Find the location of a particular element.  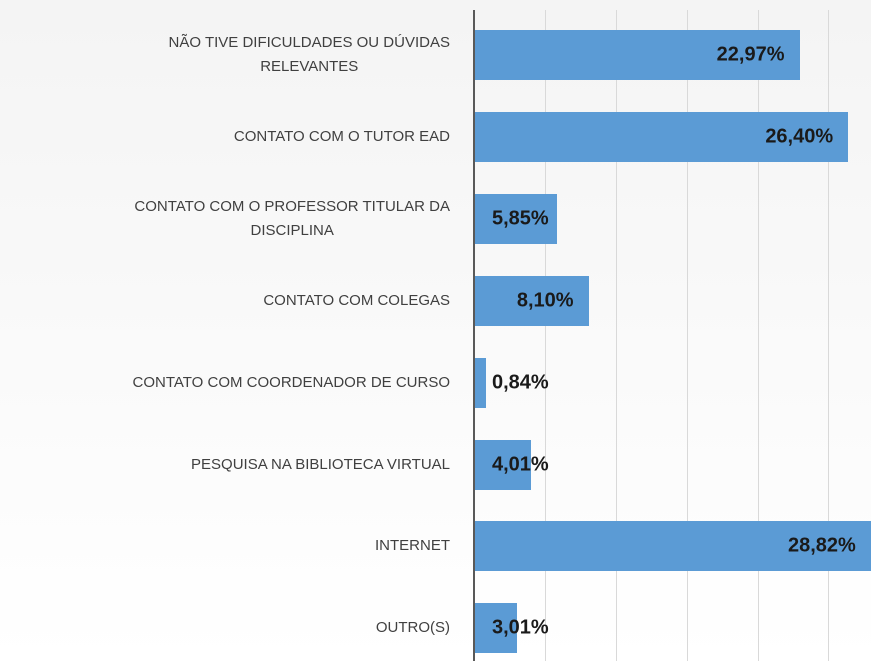

category-label: CONTATO COM O TUTOR EAD is located at coordinates (341, 136).